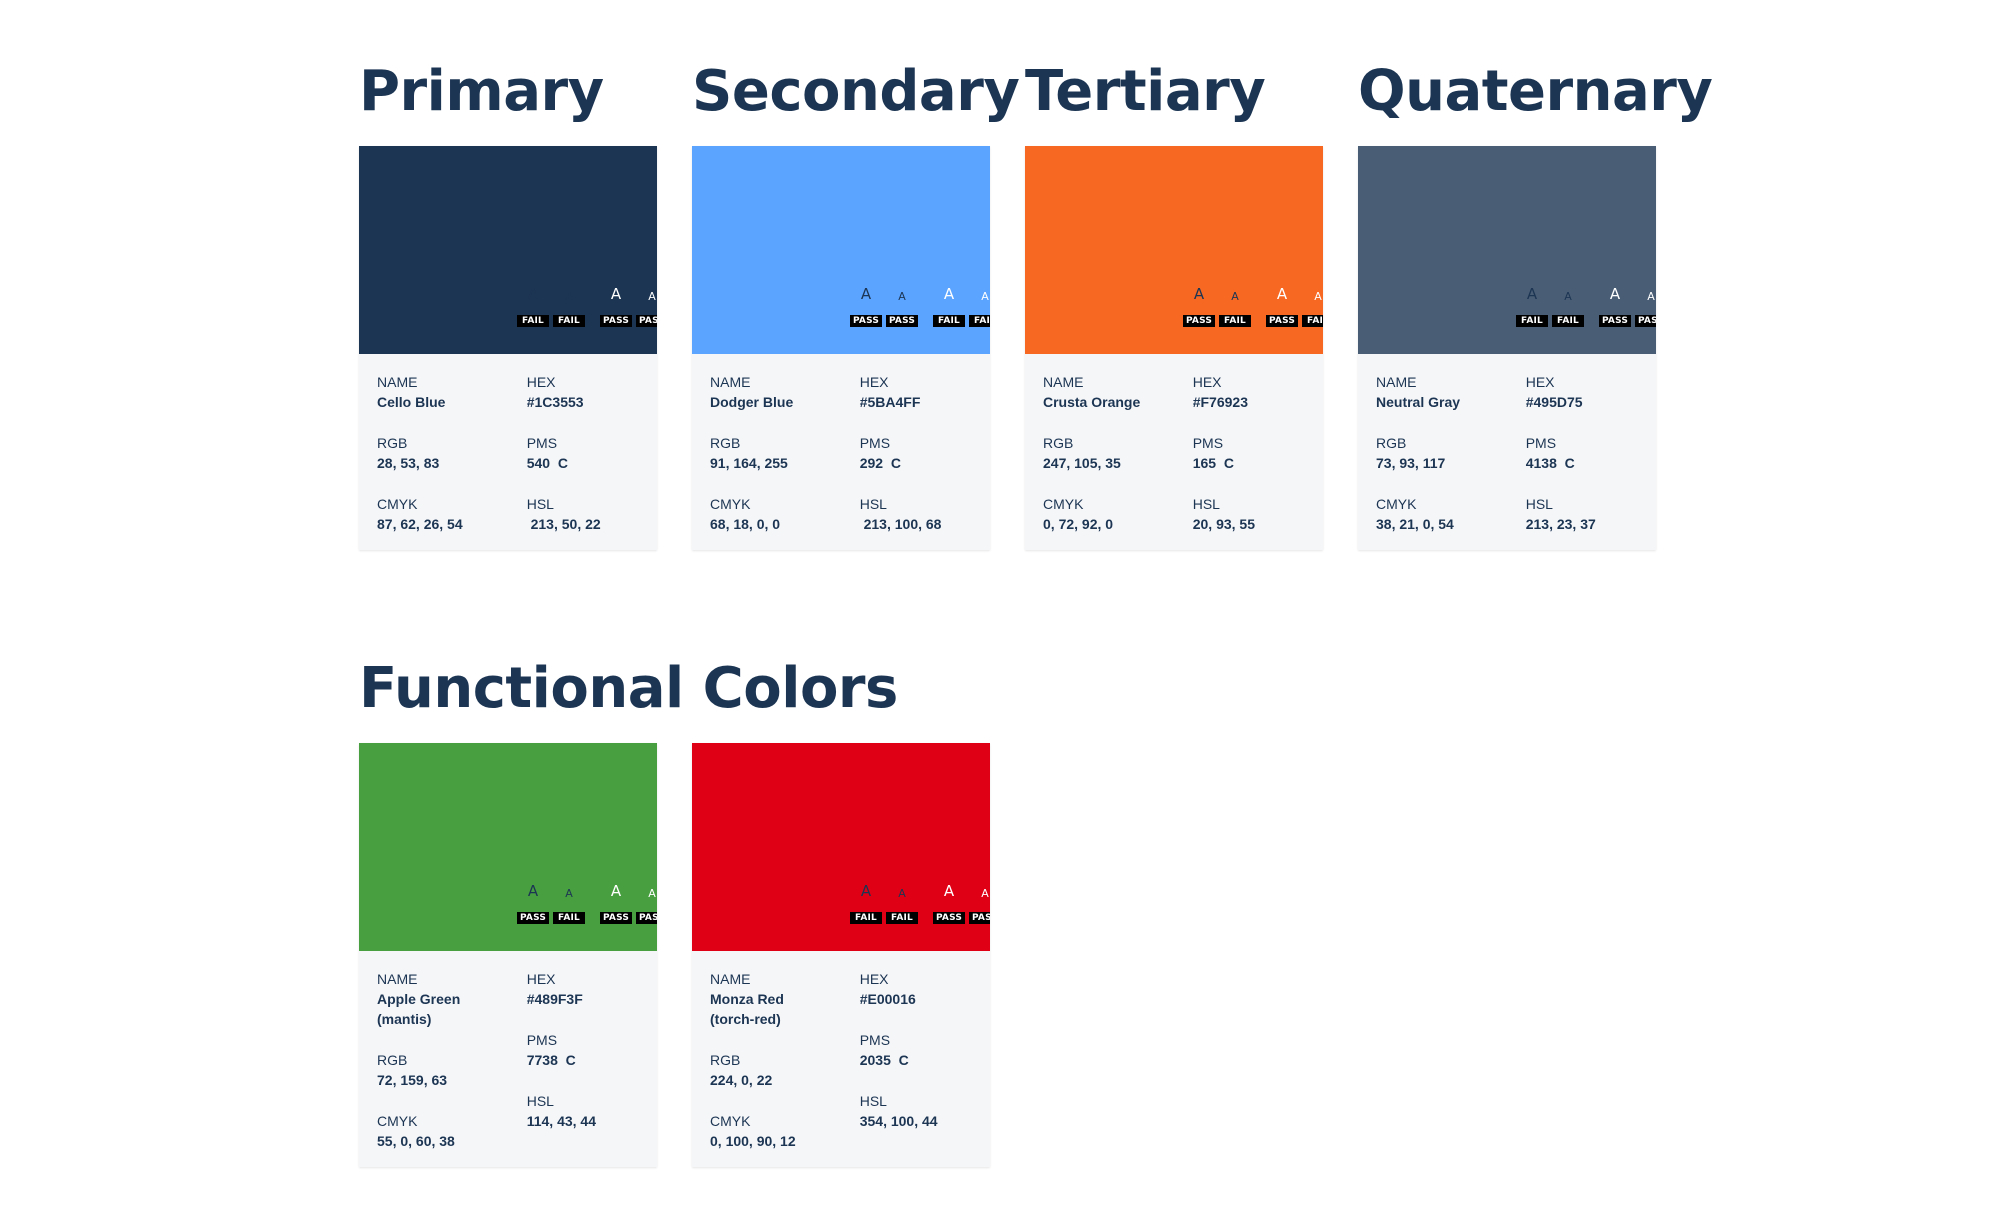  I want to click on field-hex-value: #495D75, so click(1554, 402).